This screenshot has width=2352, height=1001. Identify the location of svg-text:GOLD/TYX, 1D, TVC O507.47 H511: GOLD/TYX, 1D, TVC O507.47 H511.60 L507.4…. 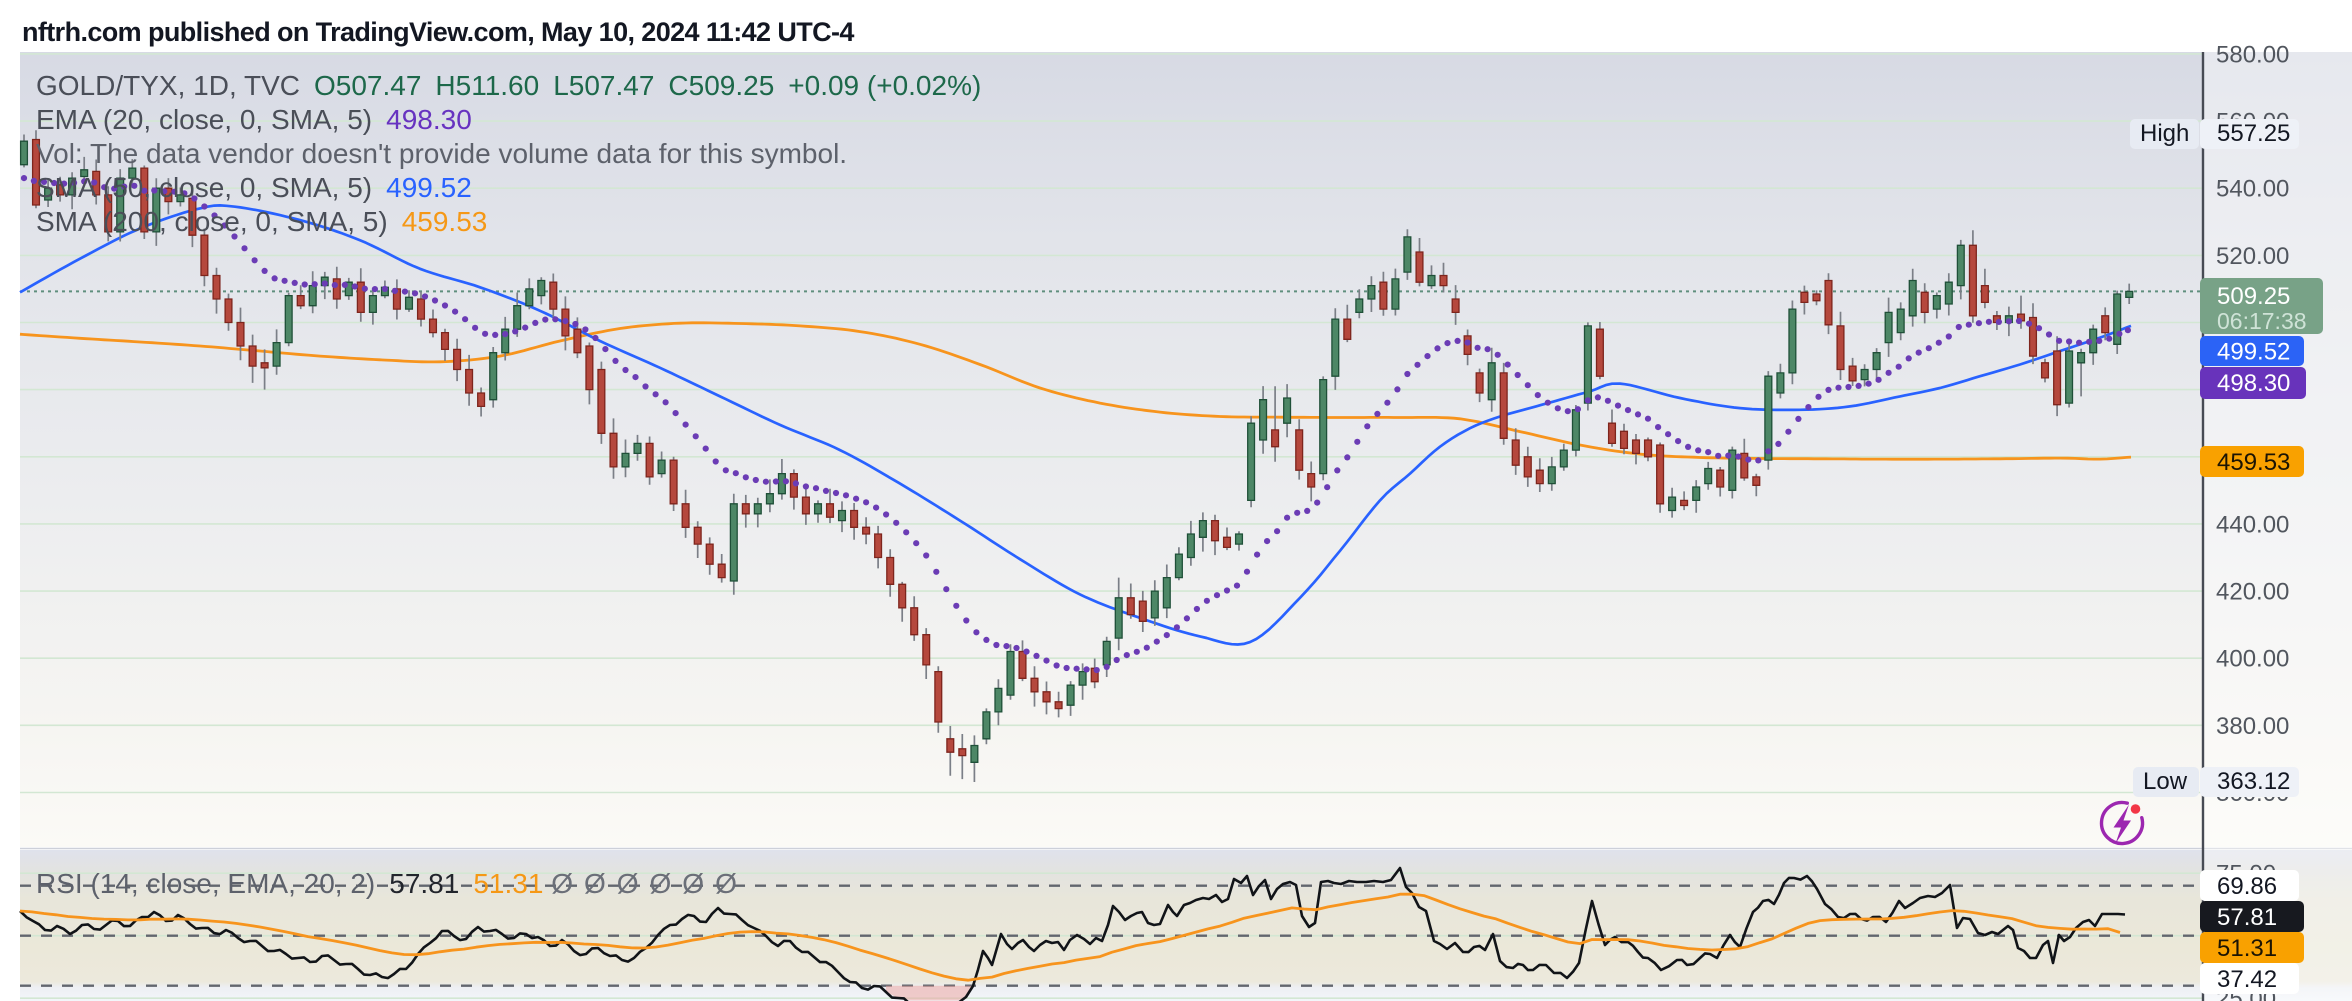
(508, 85).